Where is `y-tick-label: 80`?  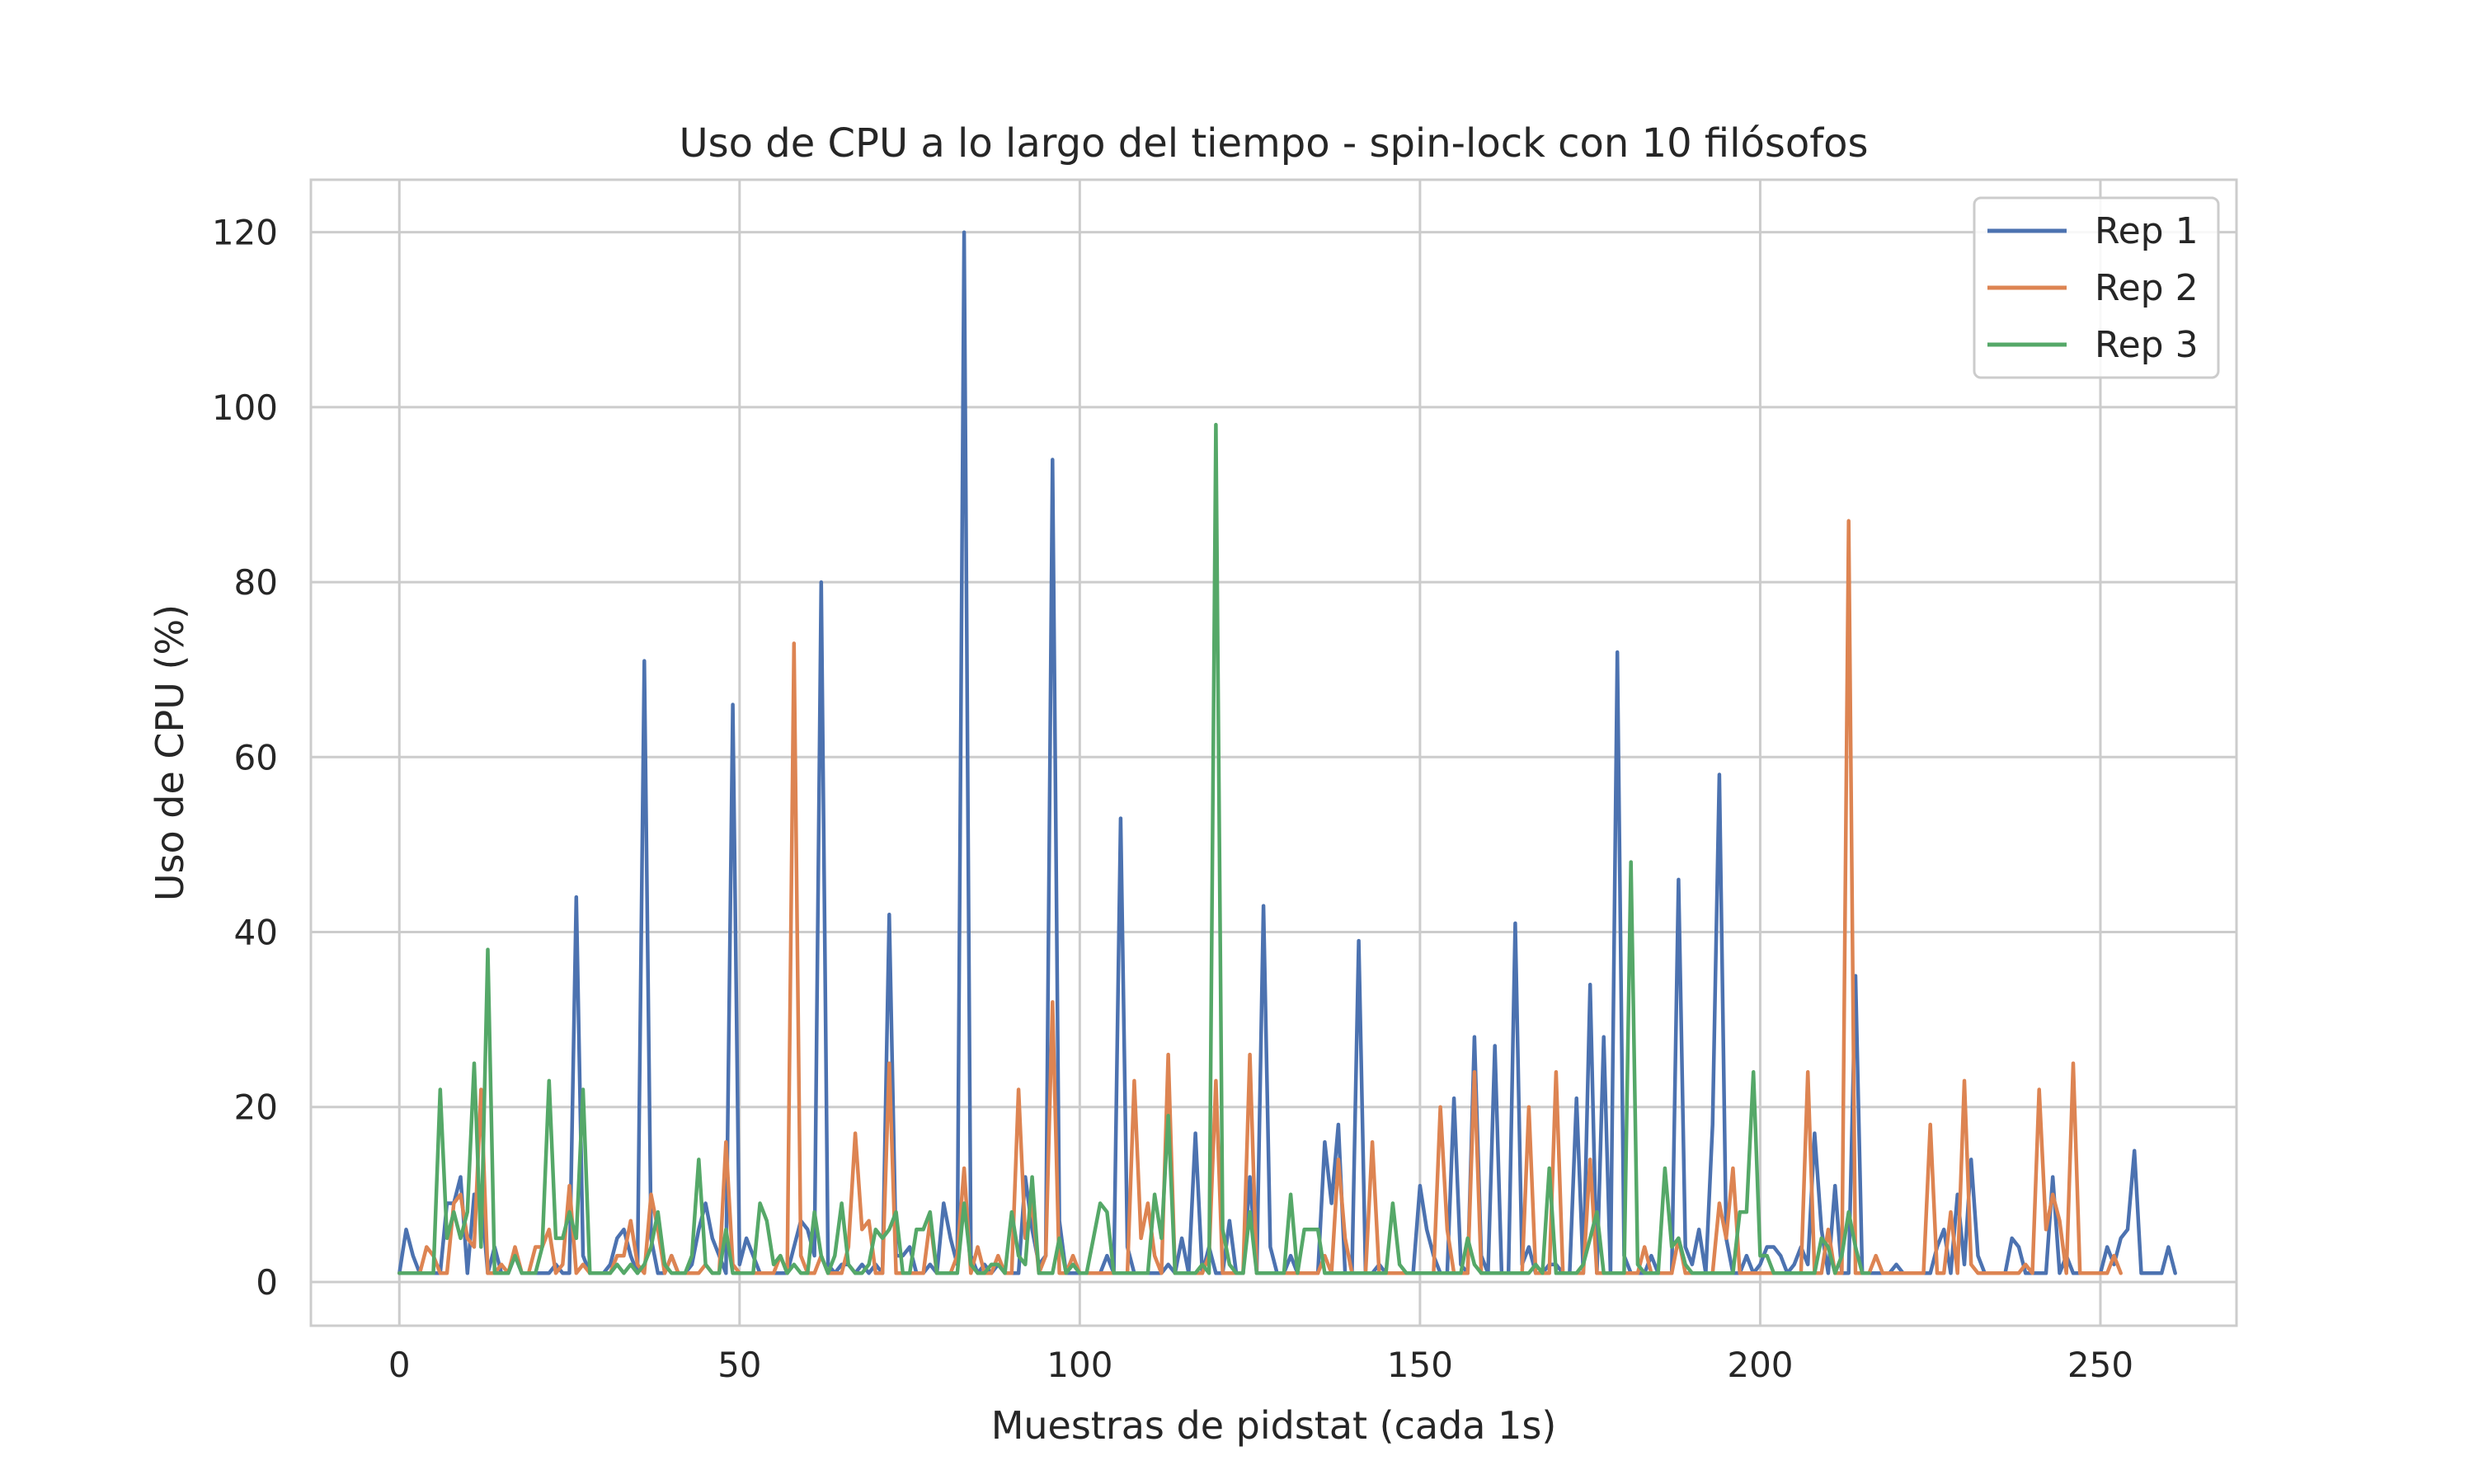
y-tick-label: 80 is located at coordinates (256, 582).